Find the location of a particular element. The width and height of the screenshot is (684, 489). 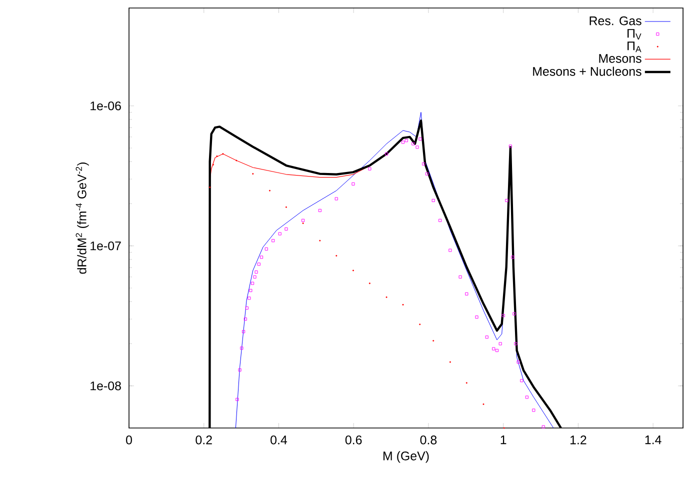

x-tick-label: 0.2 is located at coordinates (204, 440).